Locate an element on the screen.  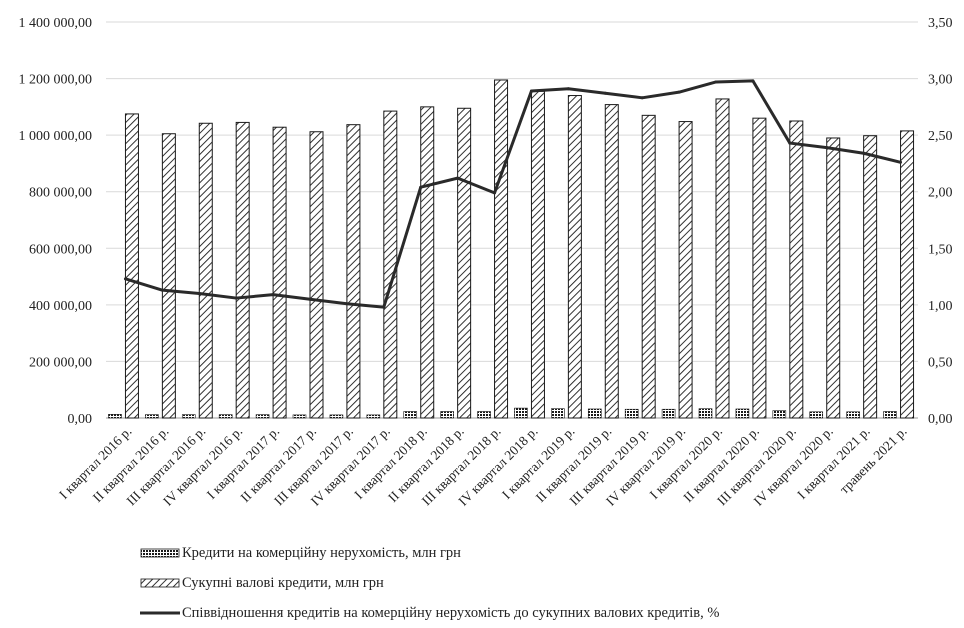
y-right-tick-label: 3,00 is located at coordinates (940, 80).